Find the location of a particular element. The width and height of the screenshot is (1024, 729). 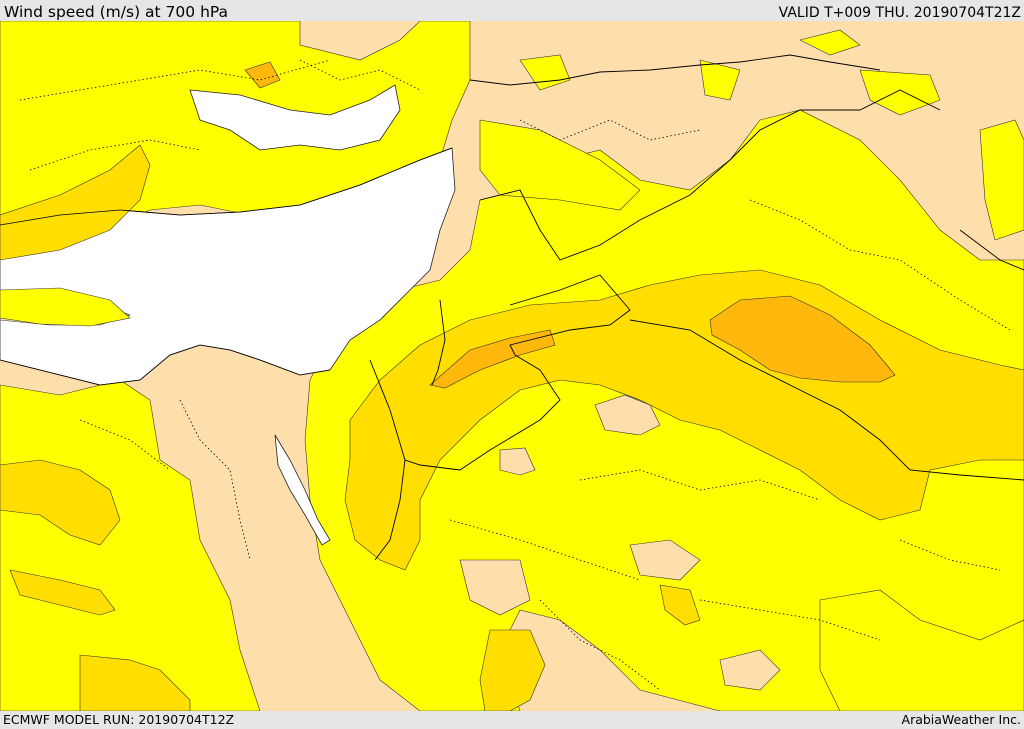

aegean-white-patch is located at coordinates (295, 117).